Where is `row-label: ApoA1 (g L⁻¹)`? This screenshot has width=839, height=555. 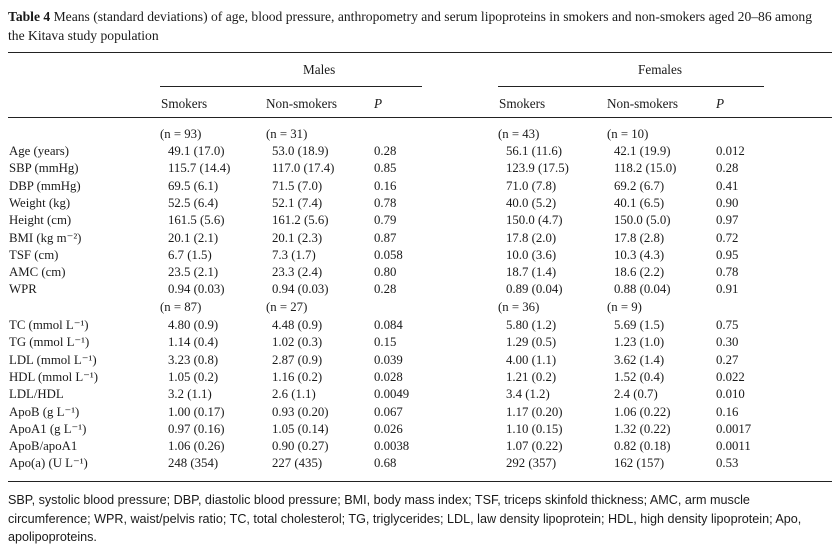 row-label: ApoA1 (g L⁻¹) is located at coordinates (48, 428).